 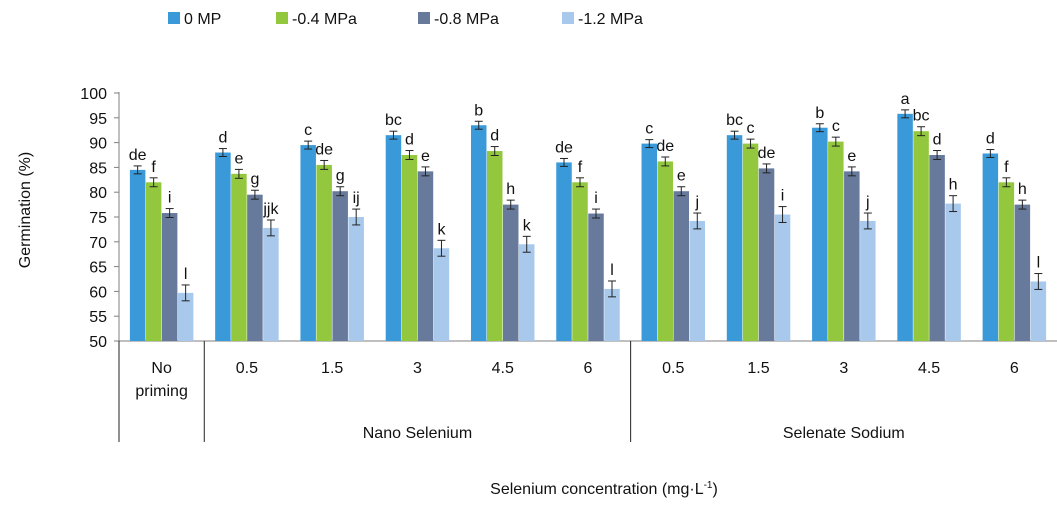 I want to click on y-tick-label: 75, so click(x=98, y=218).